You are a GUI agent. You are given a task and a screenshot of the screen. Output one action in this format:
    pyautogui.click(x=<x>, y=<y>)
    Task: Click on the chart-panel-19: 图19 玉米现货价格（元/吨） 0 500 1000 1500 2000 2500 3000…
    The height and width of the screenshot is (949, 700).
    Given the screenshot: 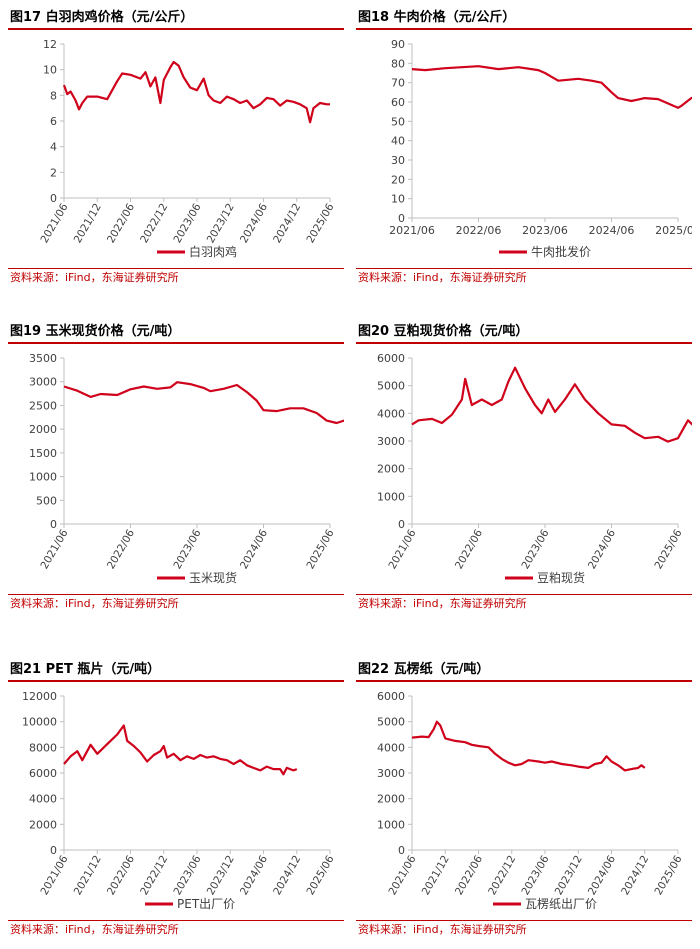 What is the action you would take?
    pyautogui.click(x=176, y=467)
    